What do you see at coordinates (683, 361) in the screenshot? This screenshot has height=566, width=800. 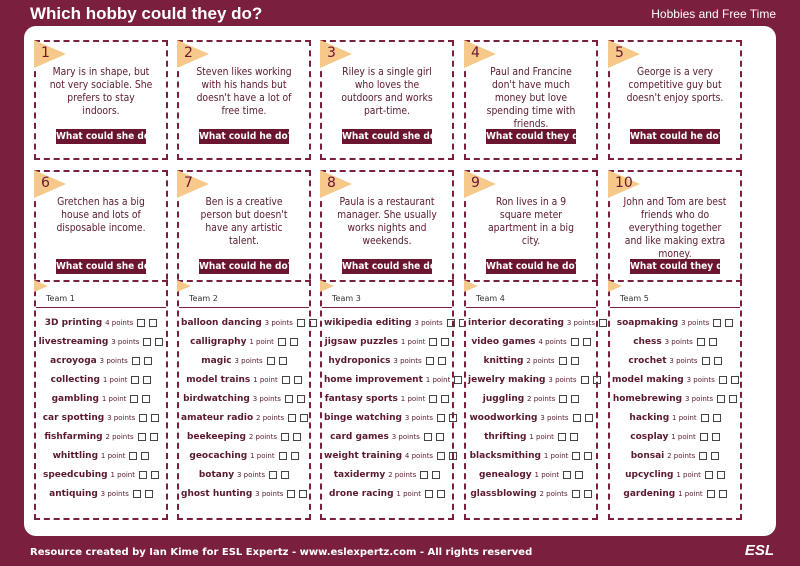 I see `hobby-points: 3 points` at bounding box center [683, 361].